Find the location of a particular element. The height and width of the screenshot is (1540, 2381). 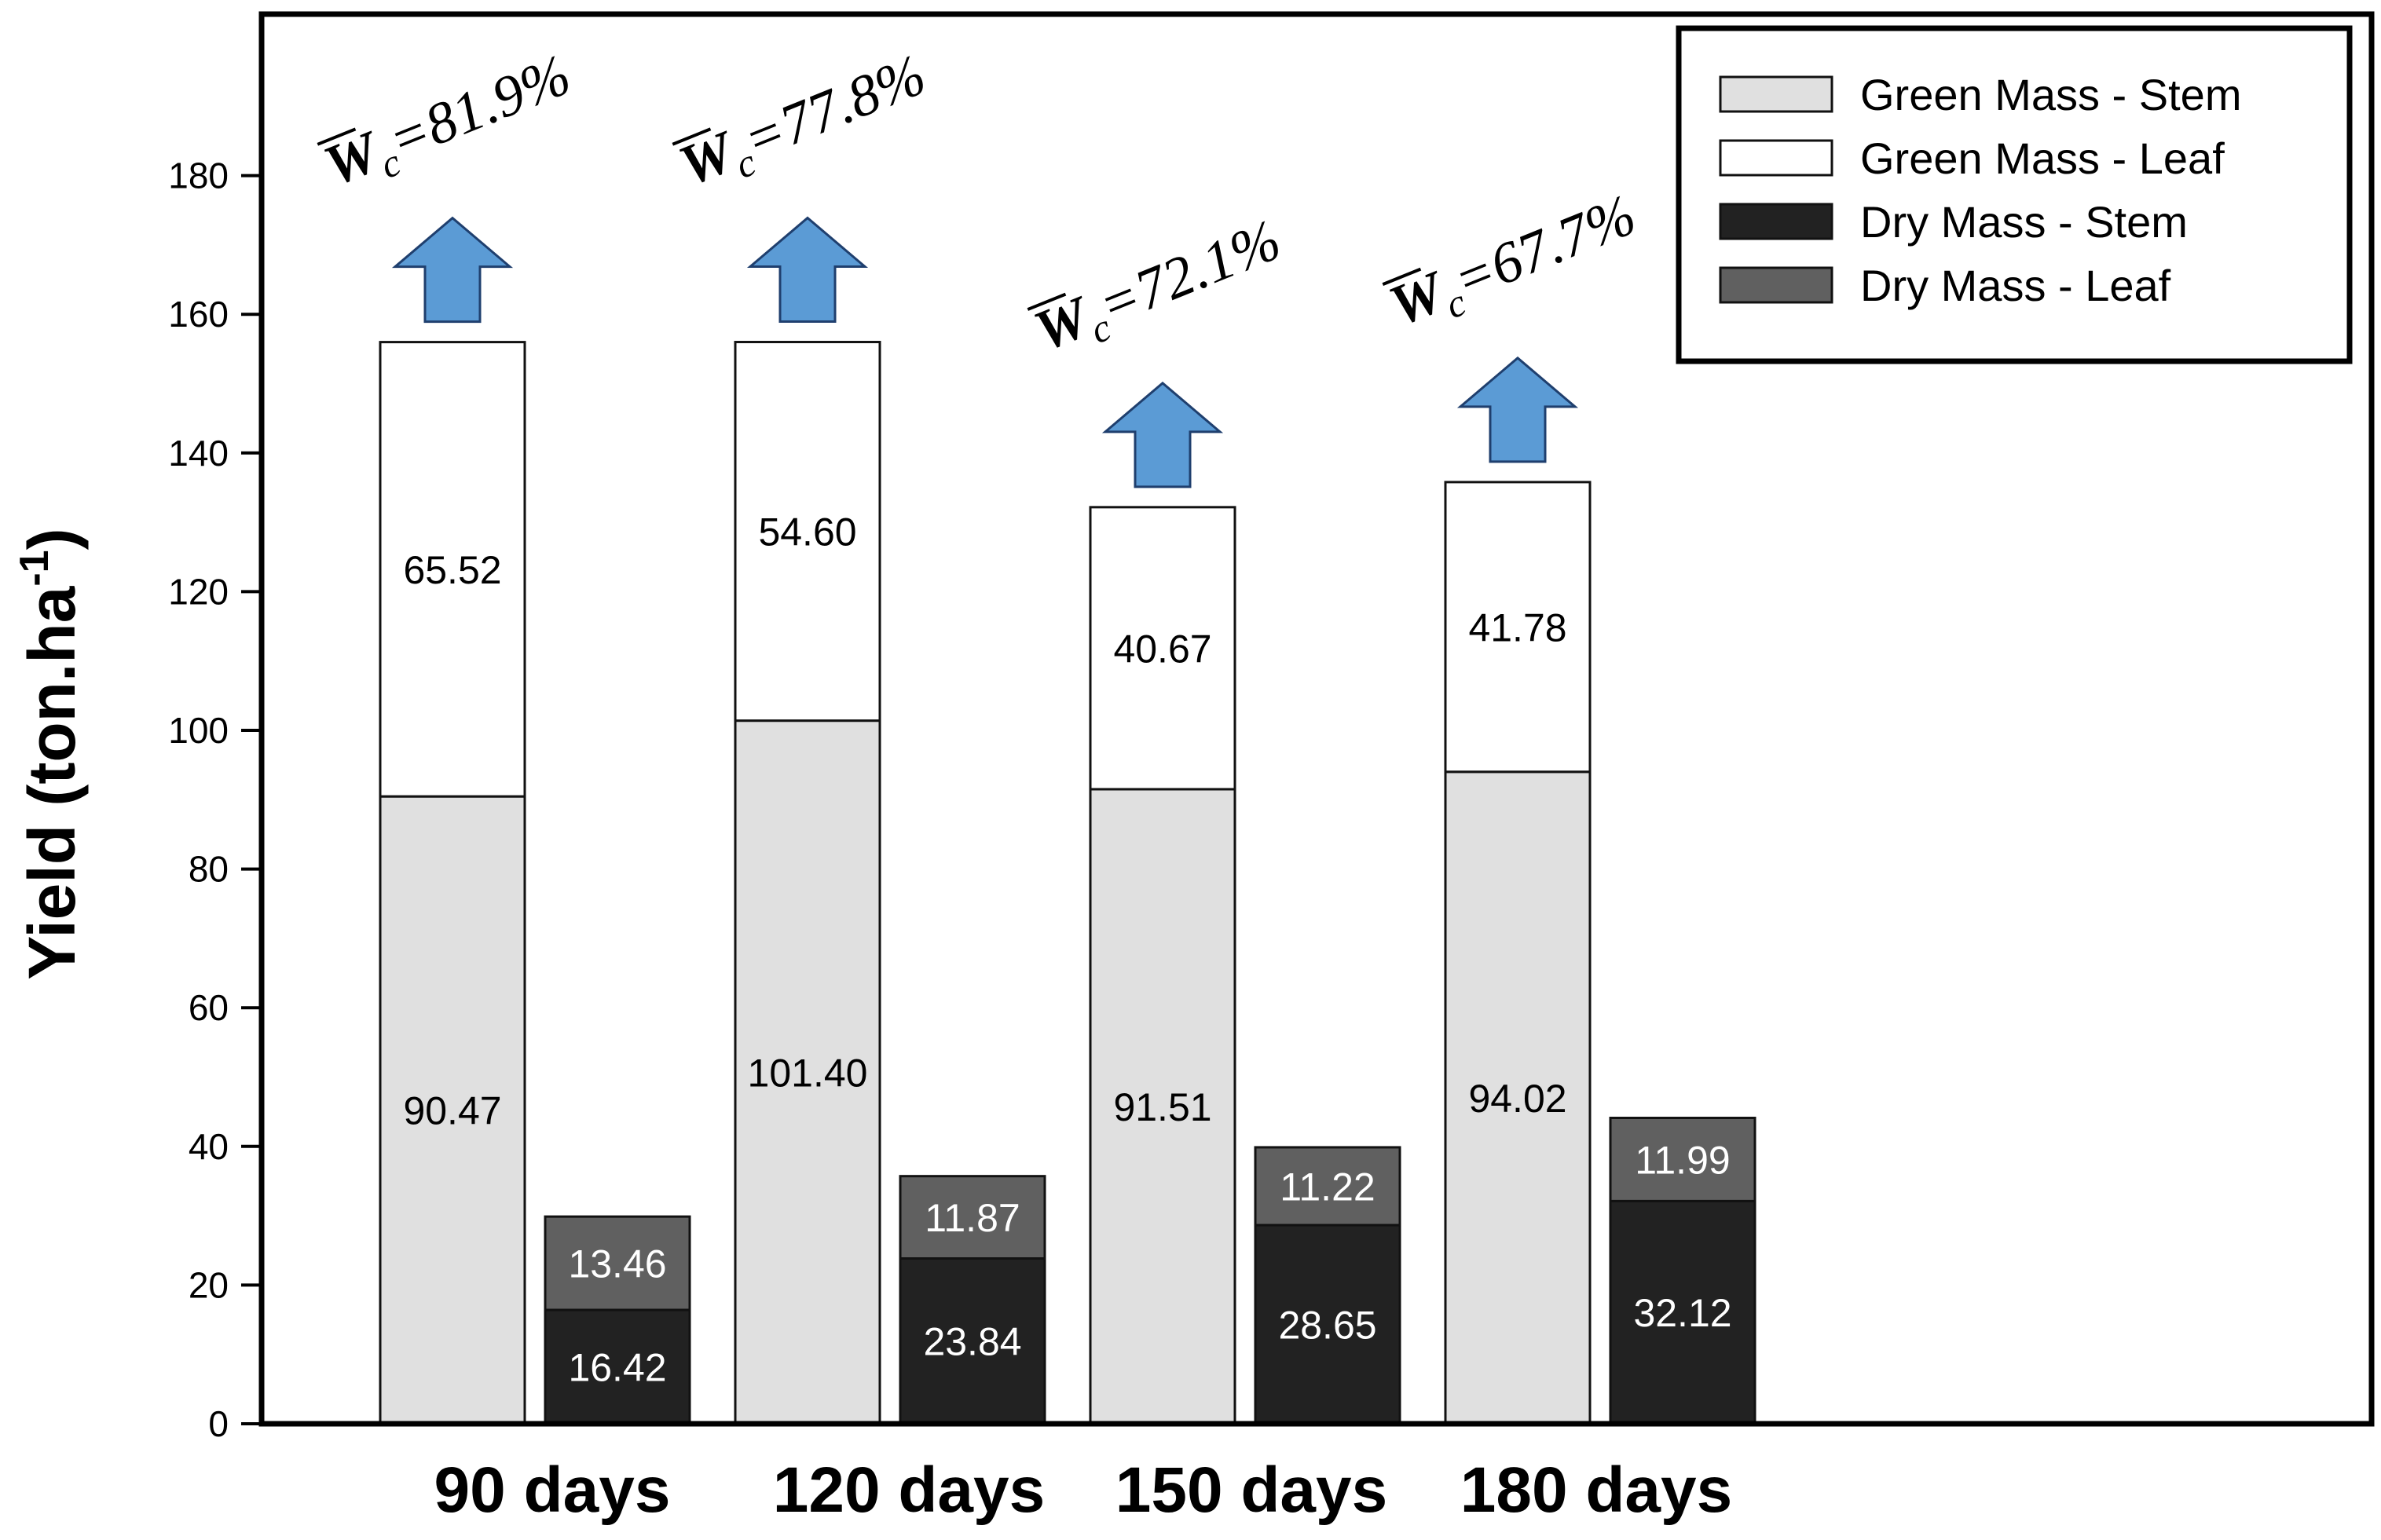

green-stem-value-label: 91.51 is located at coordinates (1162, 1107).